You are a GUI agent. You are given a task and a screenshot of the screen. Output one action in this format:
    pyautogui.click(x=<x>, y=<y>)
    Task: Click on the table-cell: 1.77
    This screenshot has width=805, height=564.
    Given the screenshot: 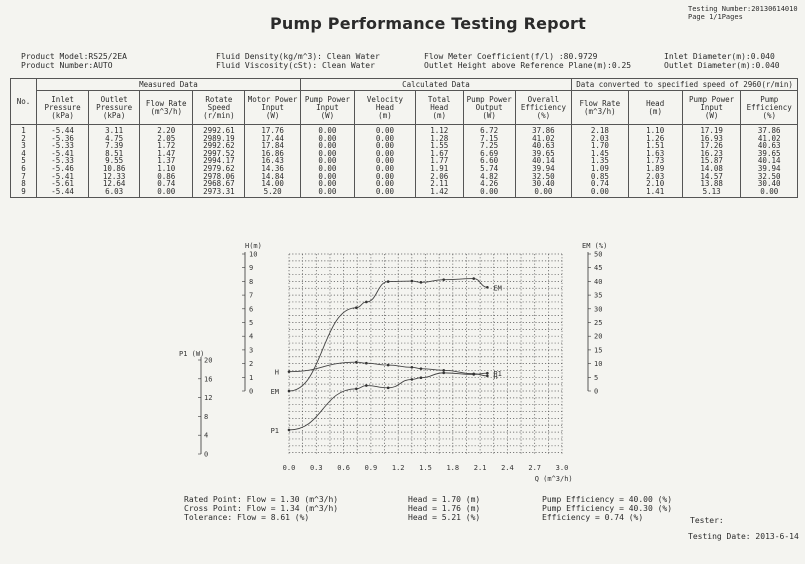 What is the action you would take?
    pyautogui.click(x=439, y=161)
    